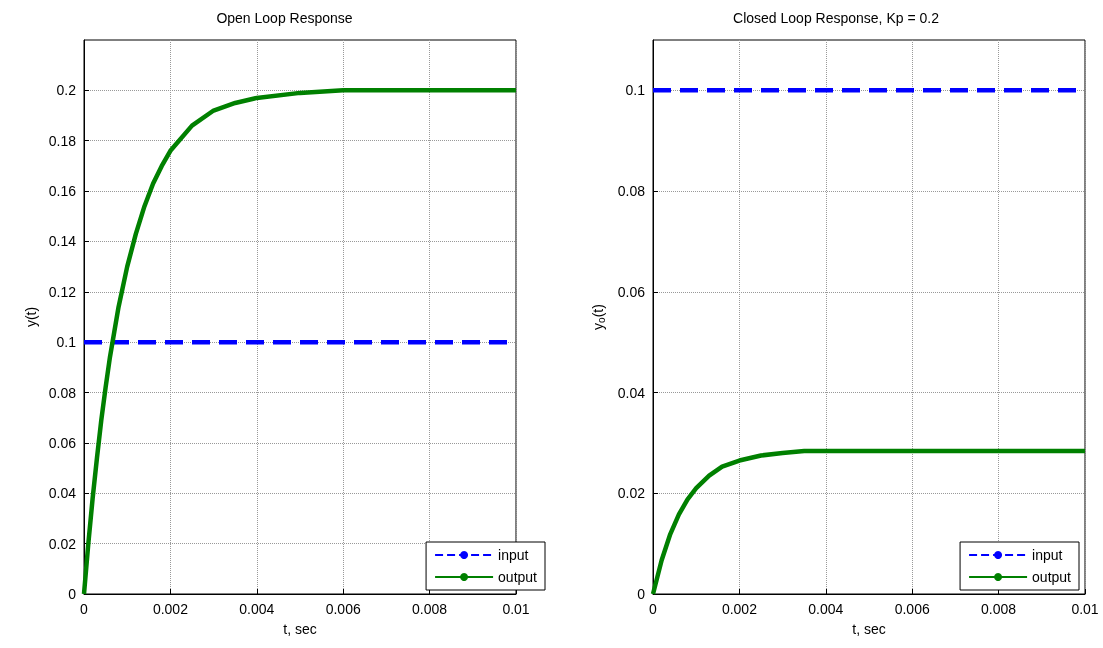  What do you see at coordinates (62, 241) in the screenshot?
I see `y-tick-label: 0.14` at bounding box center [62, 241].